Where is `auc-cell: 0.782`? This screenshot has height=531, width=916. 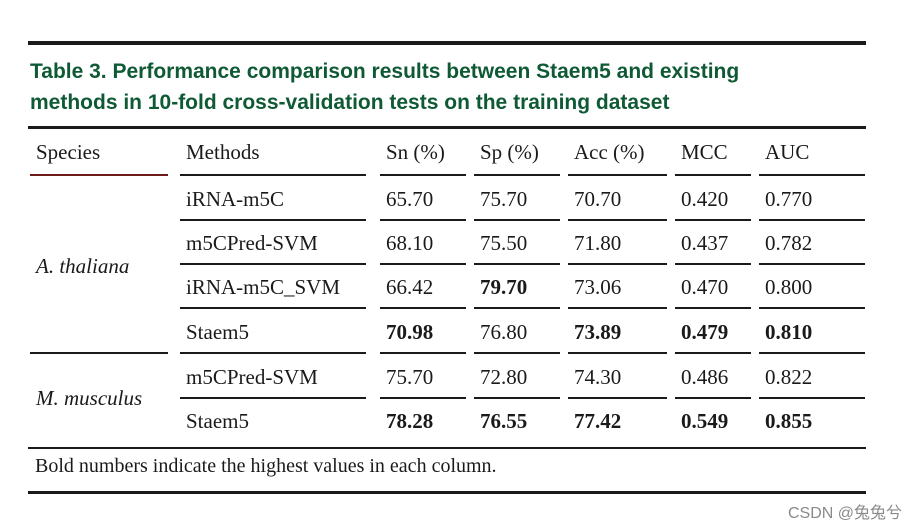 auc-cell: 0.782 is located at coordinates (789, 243).